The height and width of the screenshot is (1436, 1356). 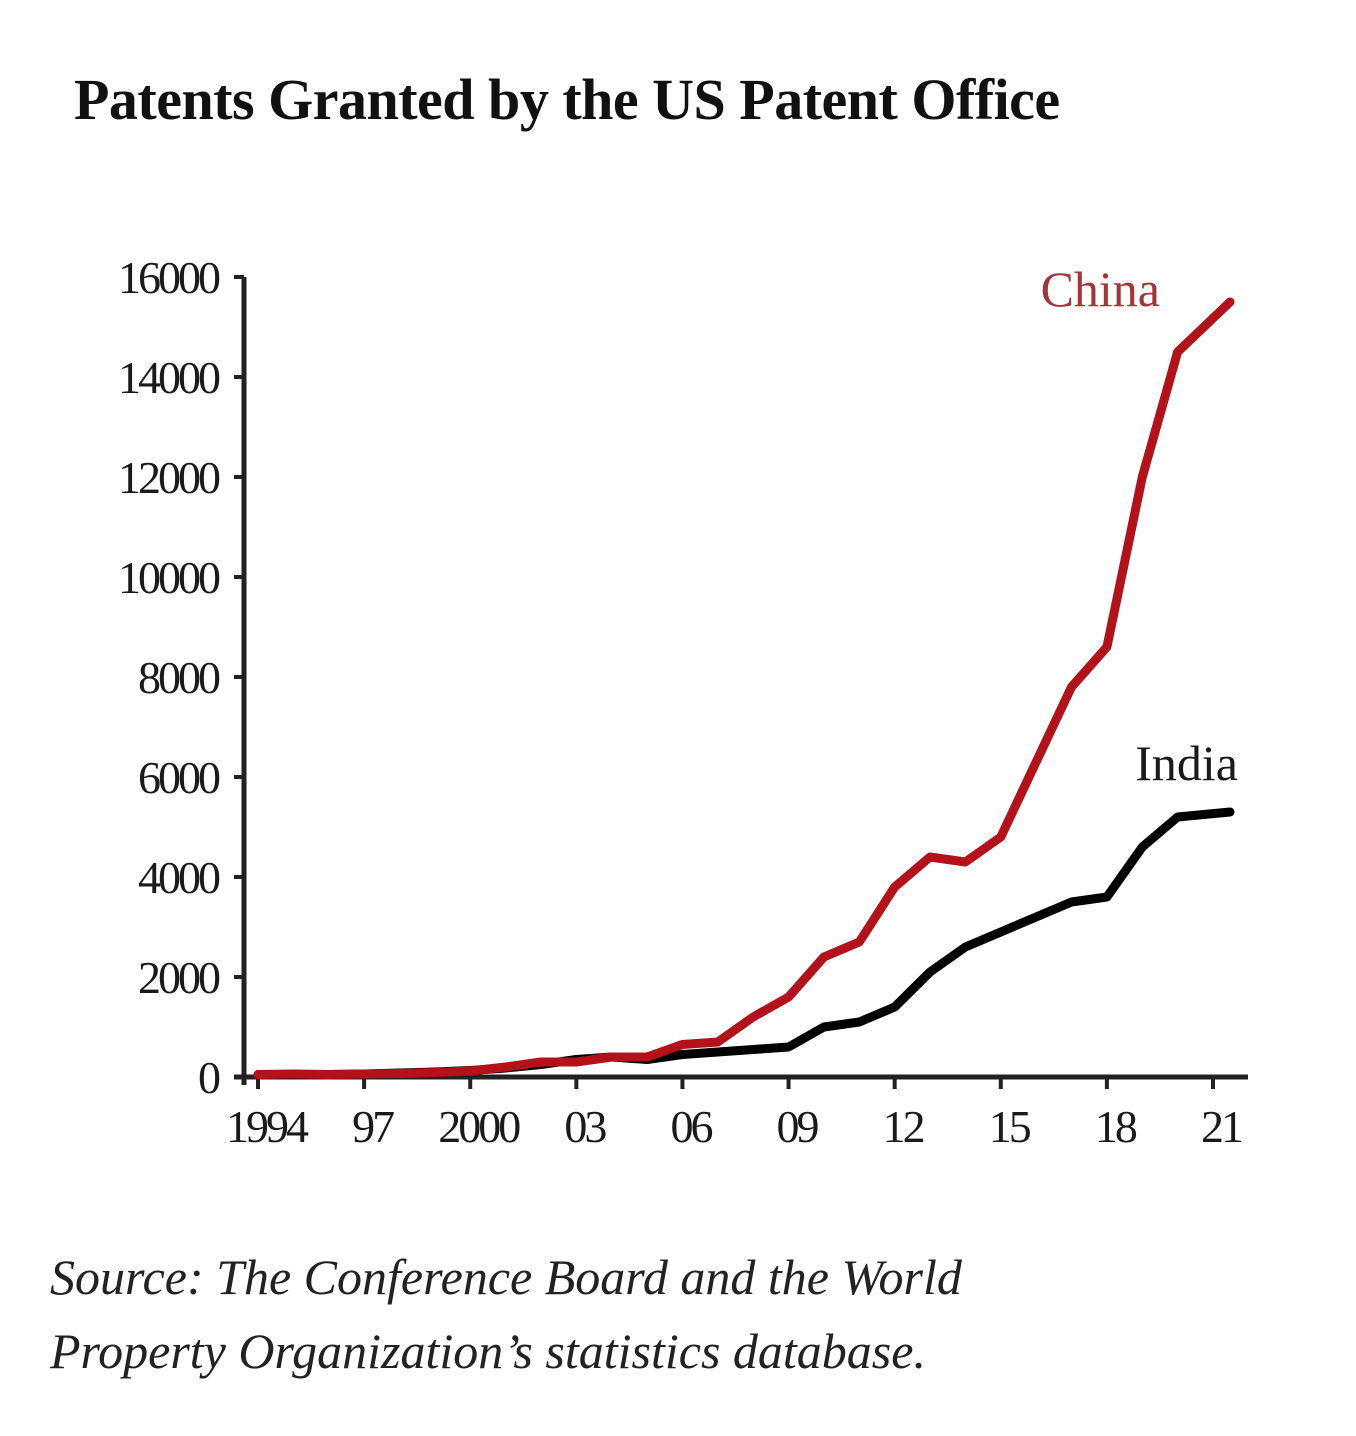 What do you see at coordinates (798, 1126) in the screenshot?
I see `x-tick-label: 09` at bounding box center [798, 1126].